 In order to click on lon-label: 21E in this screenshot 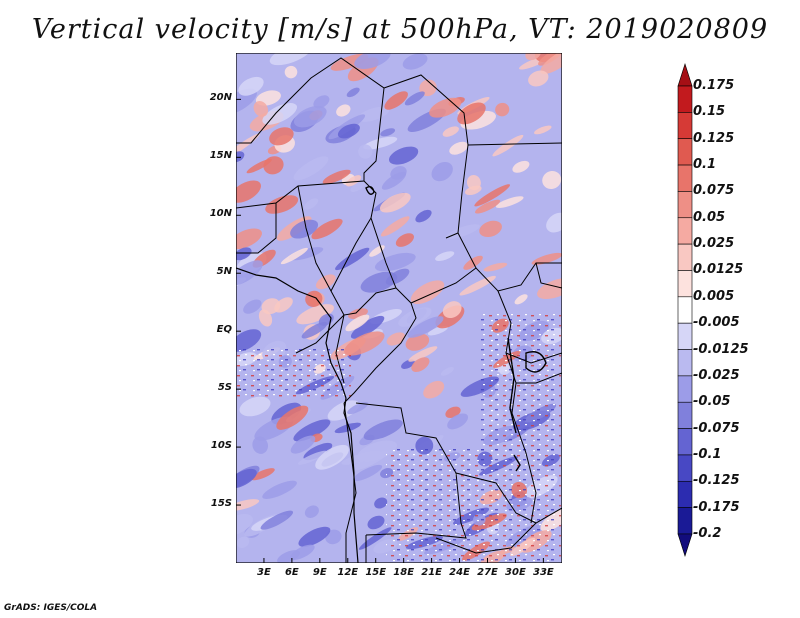, I will do `click(431, 572)`.